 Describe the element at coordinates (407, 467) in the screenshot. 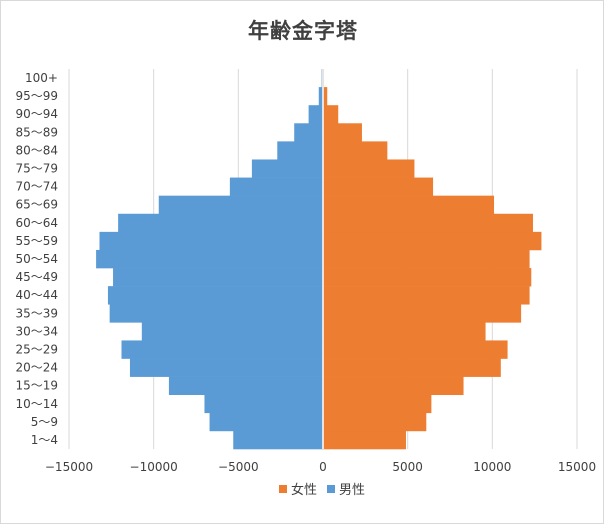

I see `x-tick-label: 5000` at that location.